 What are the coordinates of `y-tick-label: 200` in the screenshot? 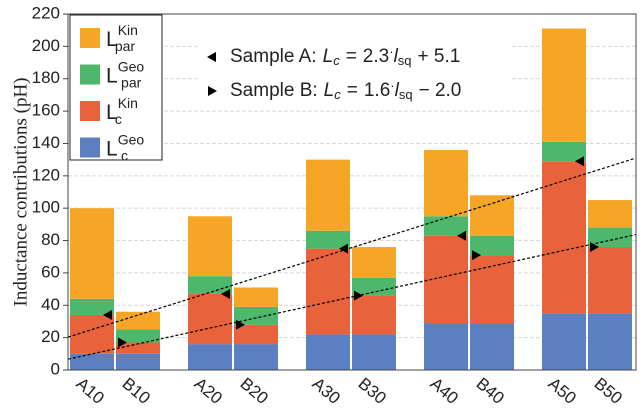 It's located at (46, 45).